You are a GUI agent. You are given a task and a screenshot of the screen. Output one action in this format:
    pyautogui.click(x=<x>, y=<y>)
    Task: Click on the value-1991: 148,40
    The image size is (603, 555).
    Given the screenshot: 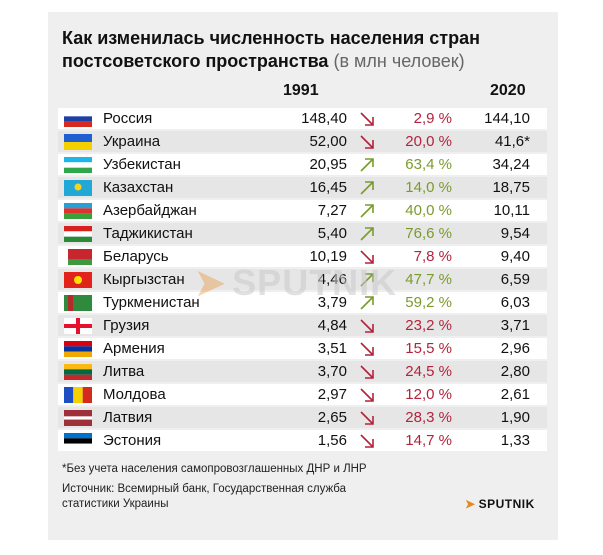 What is the action you would take?
    pyautogui.click(x=324, y=118)
    